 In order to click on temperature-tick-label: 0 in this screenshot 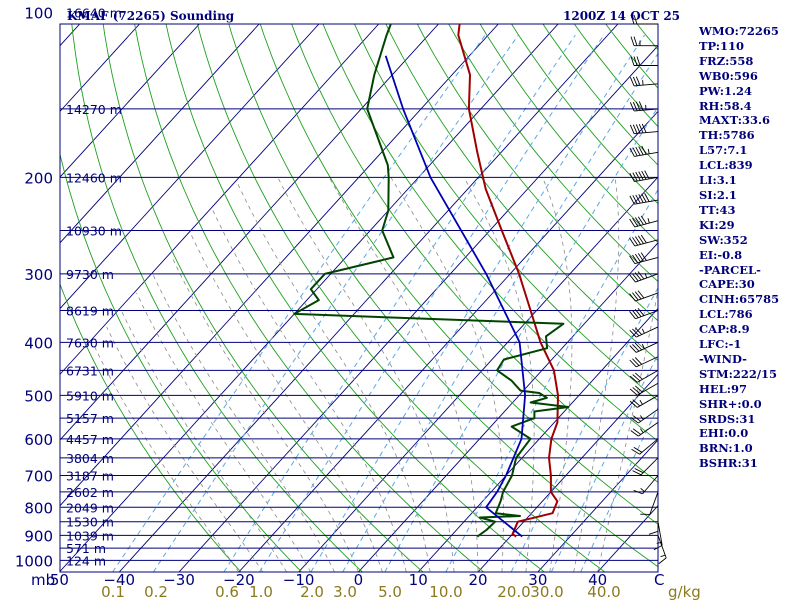, I will do `click(359, 580)`.